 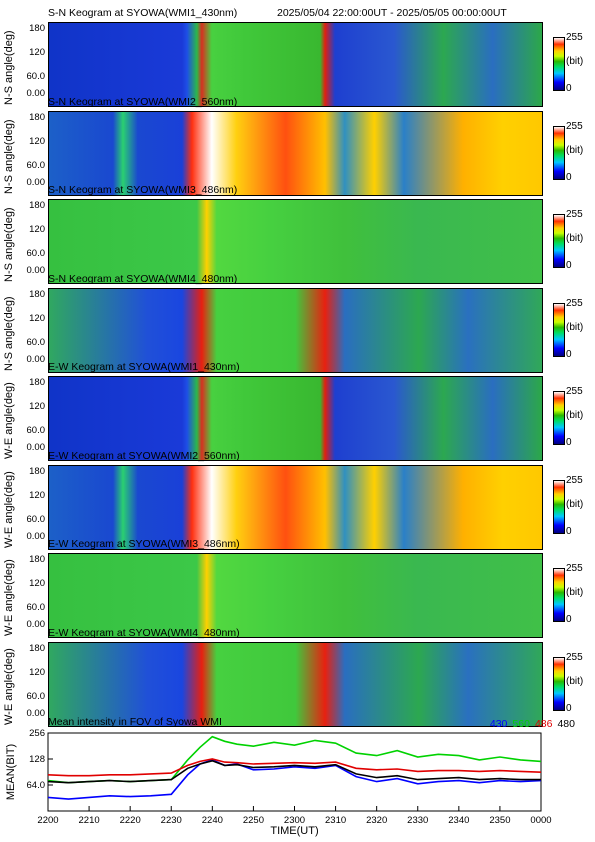 I want to click on x-tick-label: 2340, so click(x=458, y=820).